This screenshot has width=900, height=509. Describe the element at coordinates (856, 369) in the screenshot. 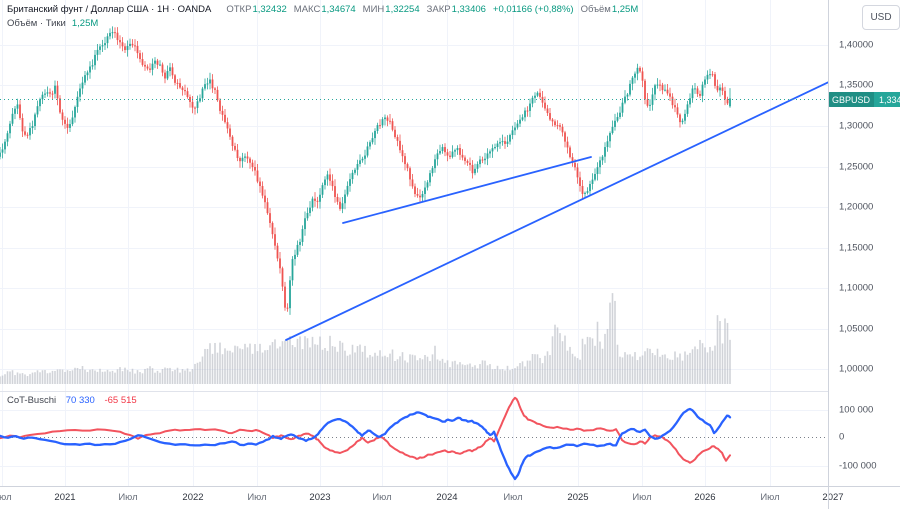

I see `axis-tick-label: 1,00000` at that location.